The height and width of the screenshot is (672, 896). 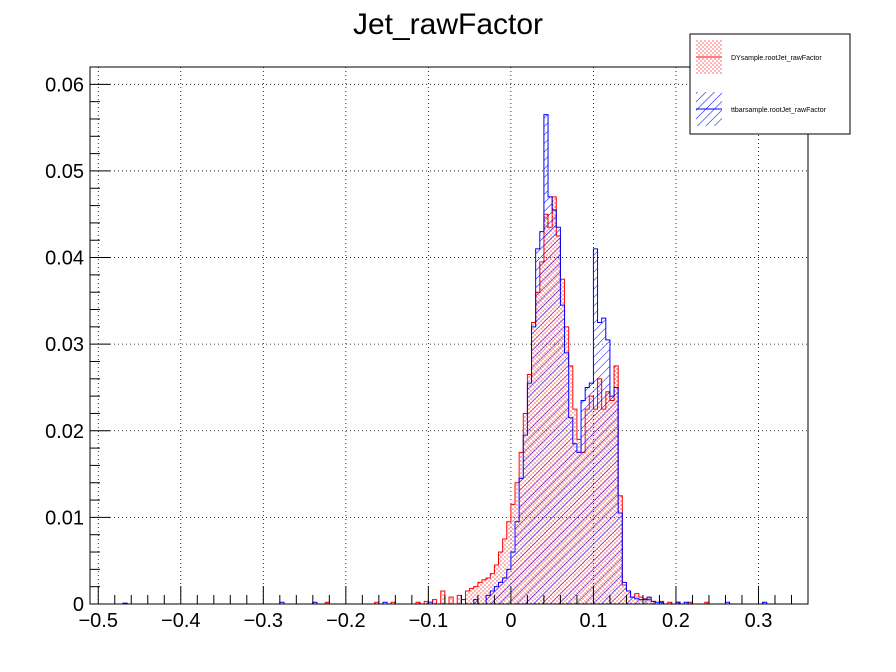 I want to click on y-tick-label: 0.04, so click(x=64, y=259).